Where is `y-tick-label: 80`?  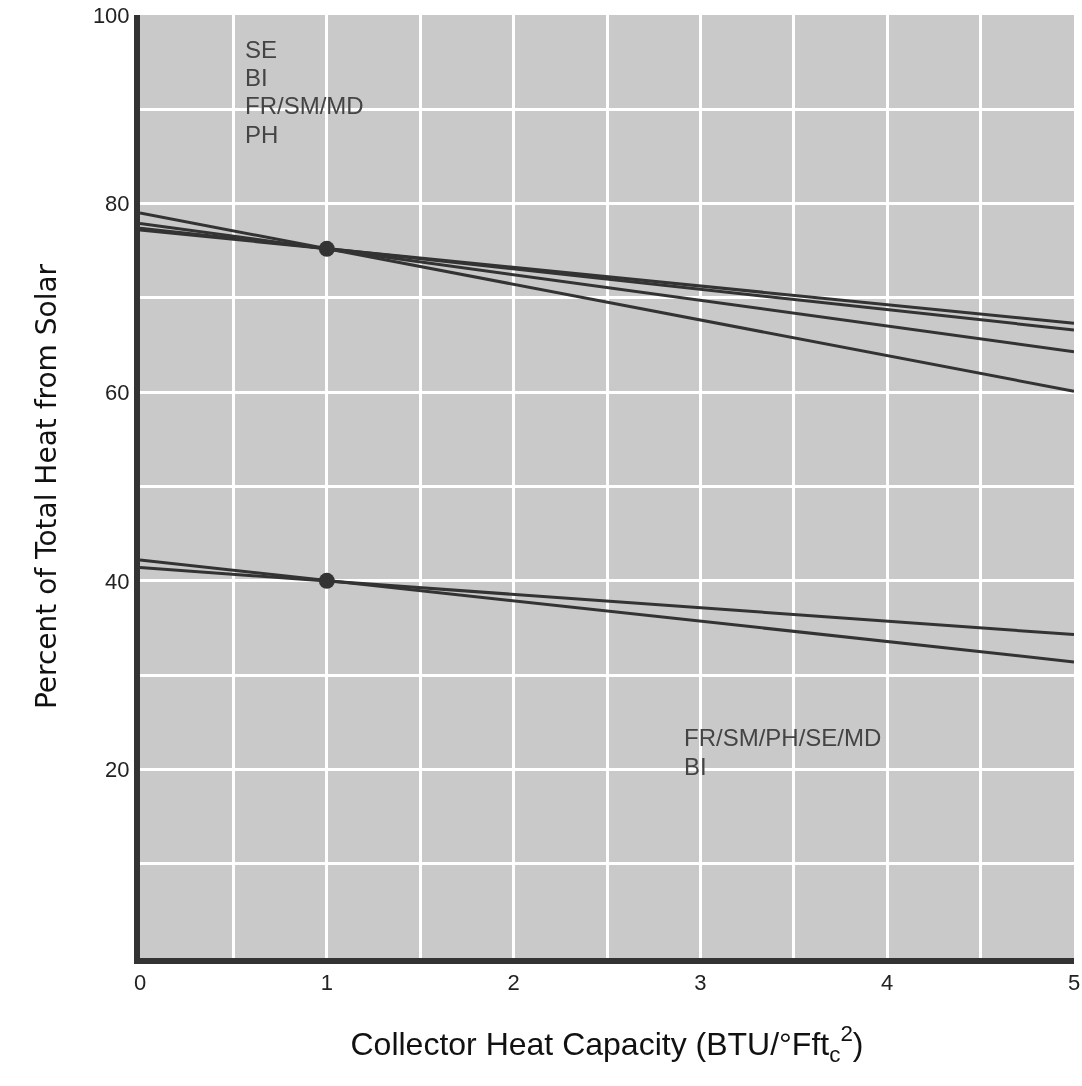 y-tick-label: 80 is located at coordinates (117, 204).